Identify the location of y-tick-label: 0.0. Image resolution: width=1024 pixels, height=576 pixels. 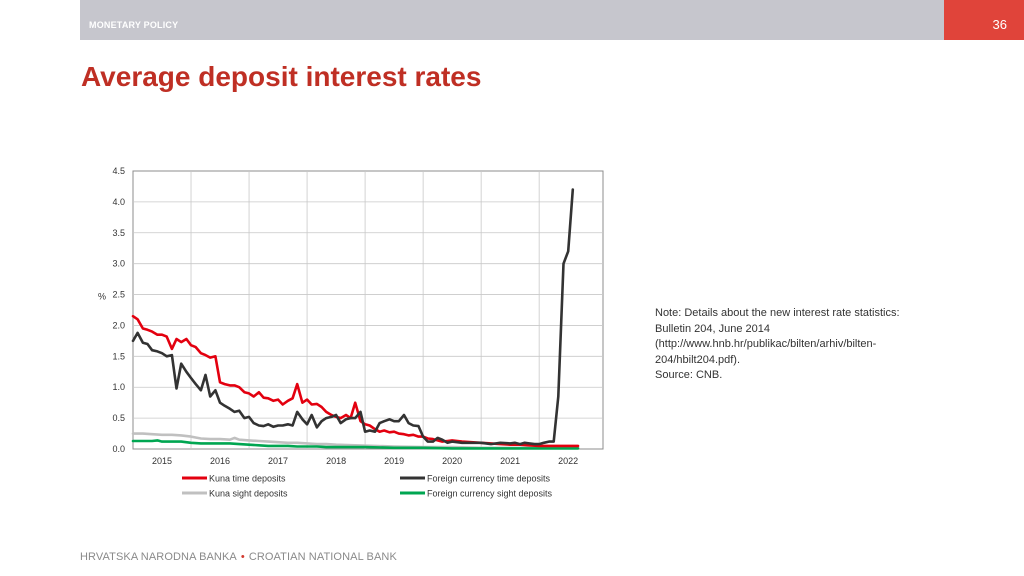
(118, 449).